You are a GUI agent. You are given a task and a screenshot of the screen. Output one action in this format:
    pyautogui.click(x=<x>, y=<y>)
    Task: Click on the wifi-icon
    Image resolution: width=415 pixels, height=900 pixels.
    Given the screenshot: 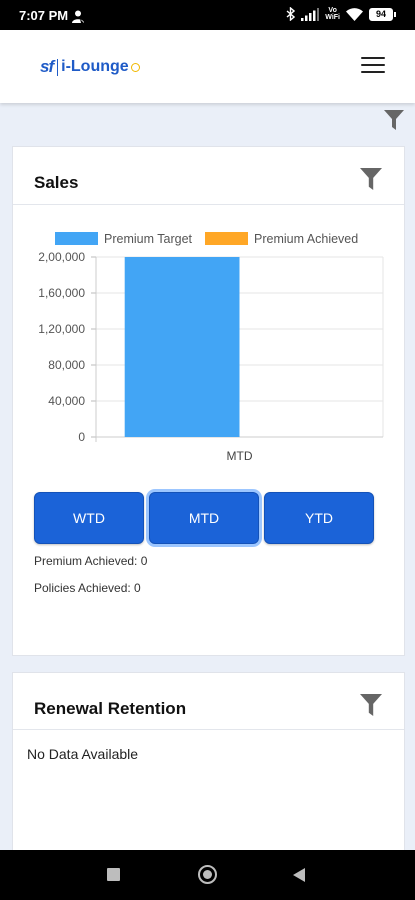 What is the action you would take?
    pyautogui.click(x=354, y=14)
    